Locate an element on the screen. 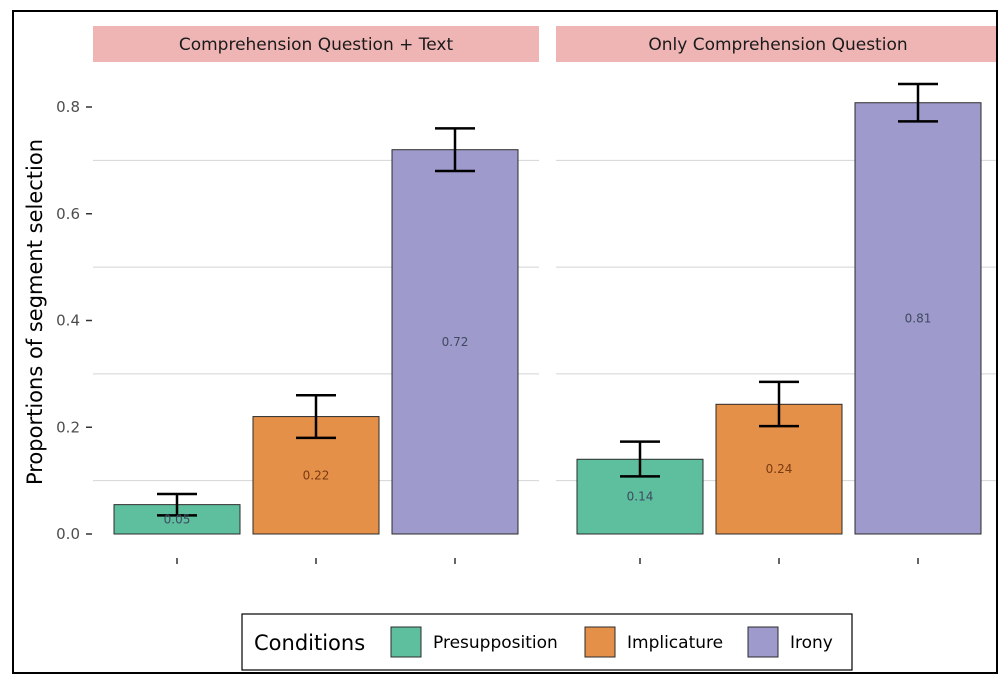 This screenshot has width=1000, height=676. bar-value-label: 0.22 is located at coordinates (316, 475).